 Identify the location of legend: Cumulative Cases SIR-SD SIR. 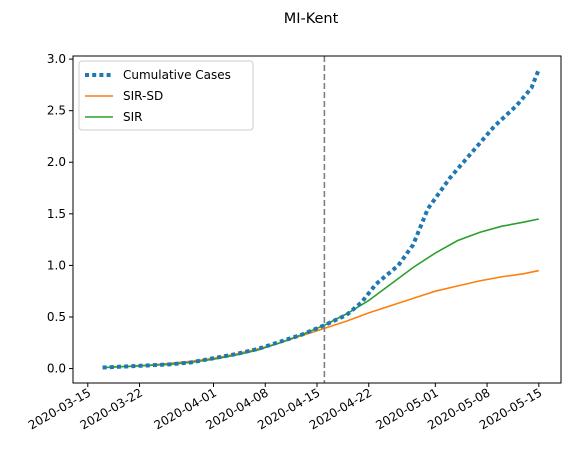
(166, 95).